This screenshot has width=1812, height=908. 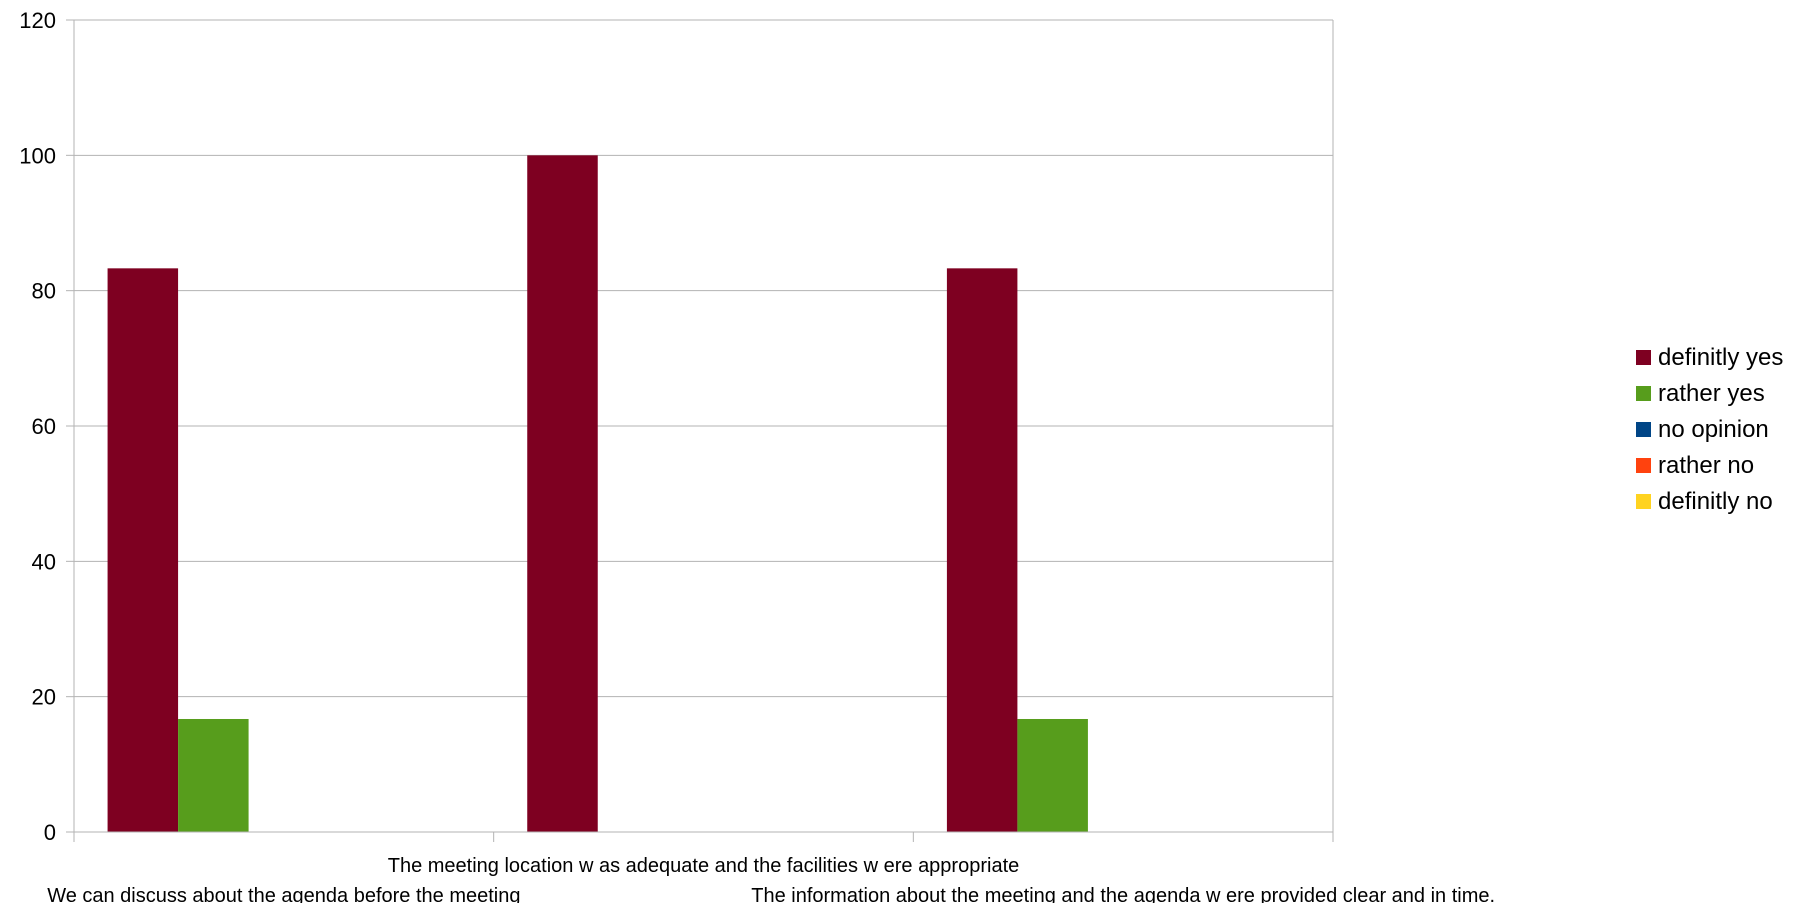 I want to click on y-tick-label: 0, so click(x=50, y=832).